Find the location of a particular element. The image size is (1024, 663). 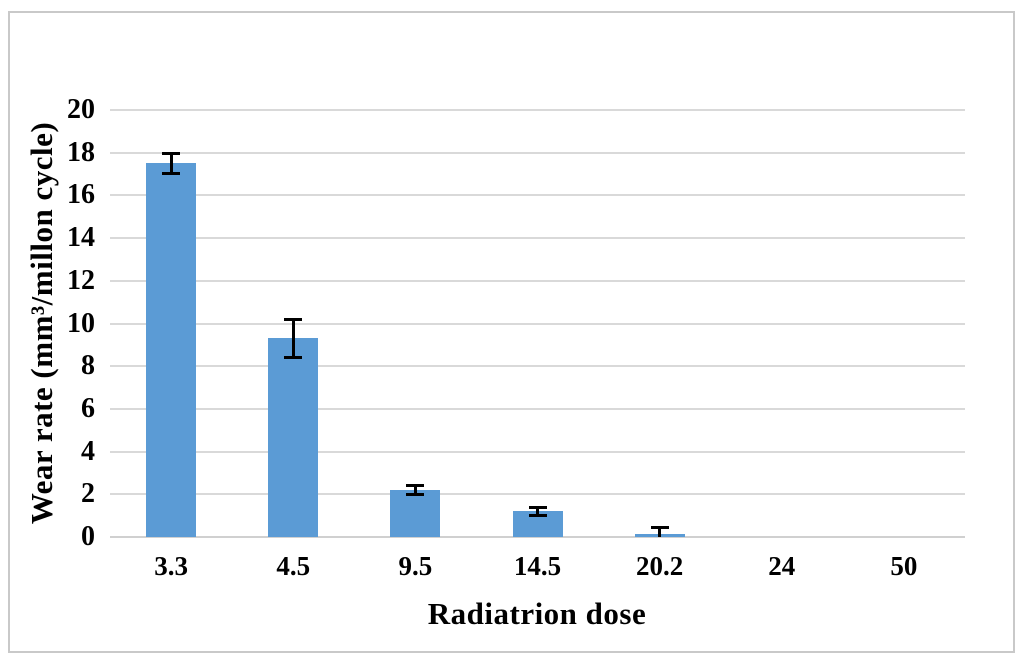

baseline-gridline is located at coordinates (537, 537).